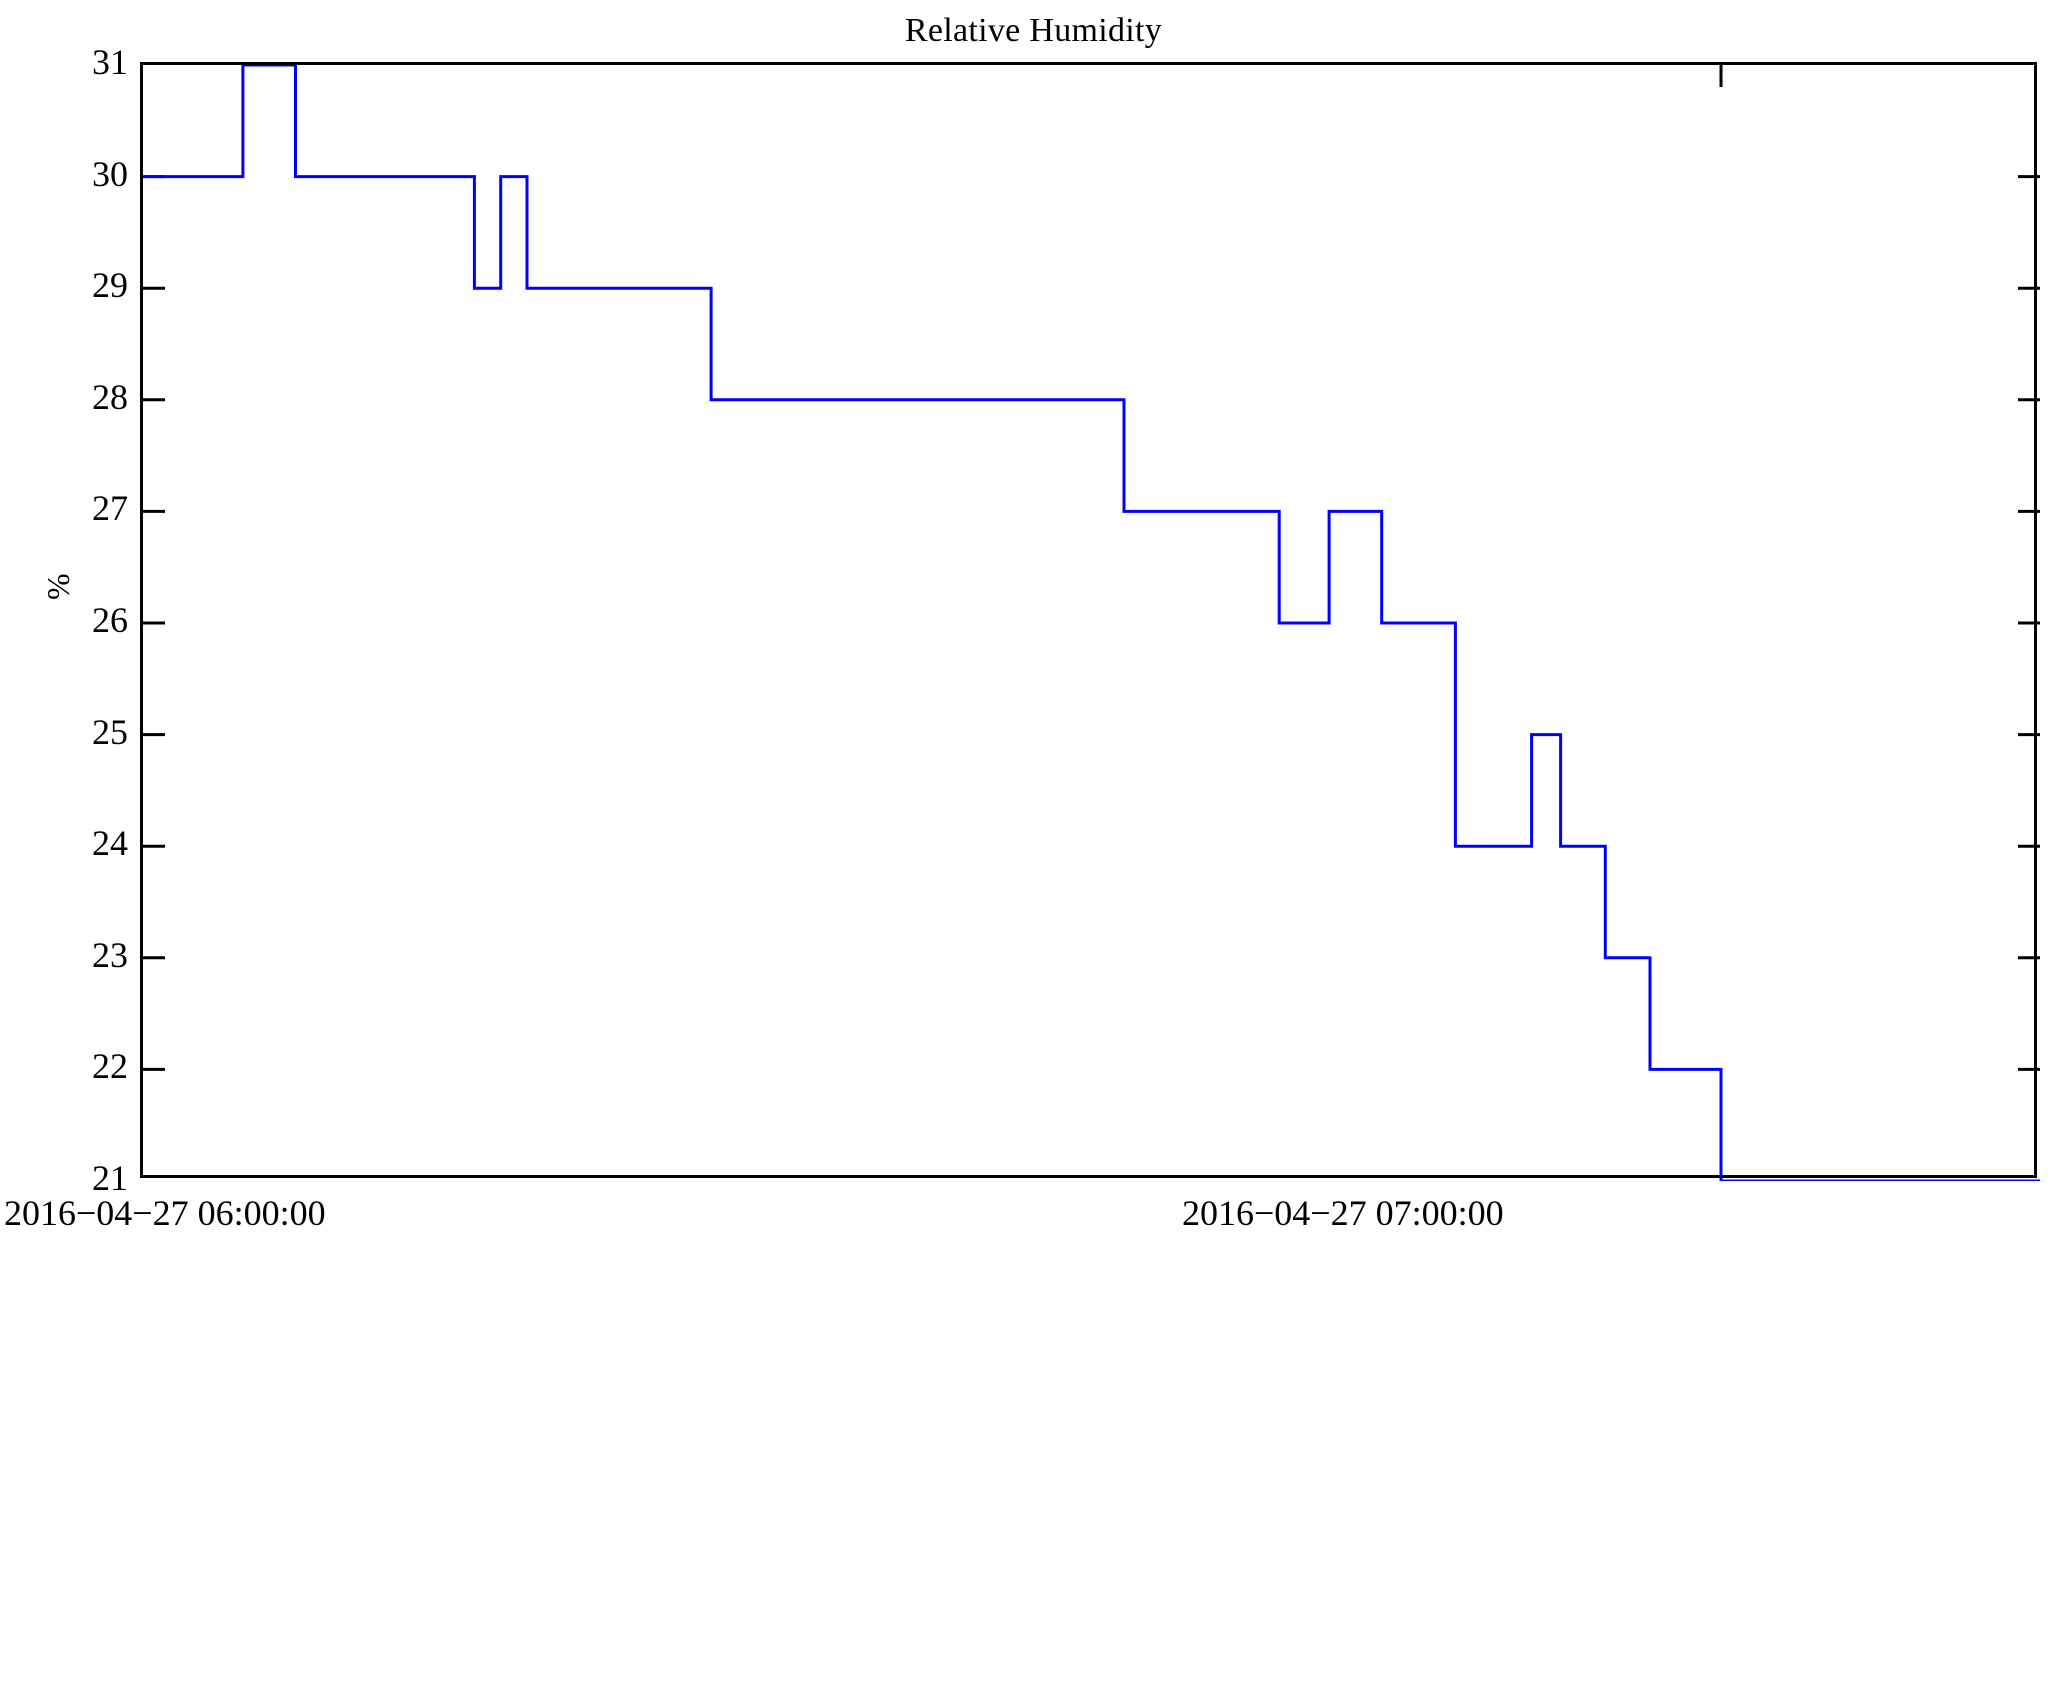 The image size is (2067, 1683). Describe the element at coordinates (110, 174) in the screenshot. I see `y-tick-label-30: 30` at that location.